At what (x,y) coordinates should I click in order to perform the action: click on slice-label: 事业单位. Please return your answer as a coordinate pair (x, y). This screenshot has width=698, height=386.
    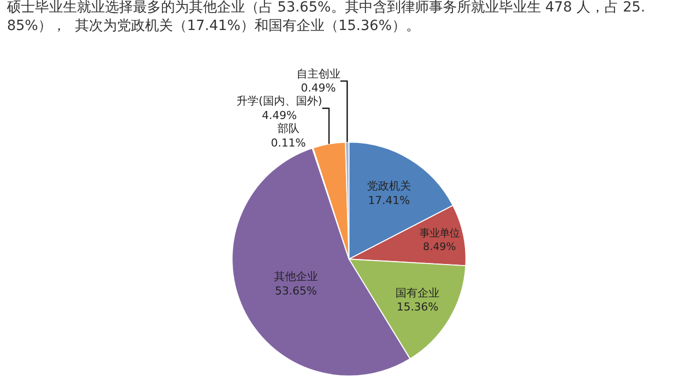
    Looking at the image, I should click on (439, 233).